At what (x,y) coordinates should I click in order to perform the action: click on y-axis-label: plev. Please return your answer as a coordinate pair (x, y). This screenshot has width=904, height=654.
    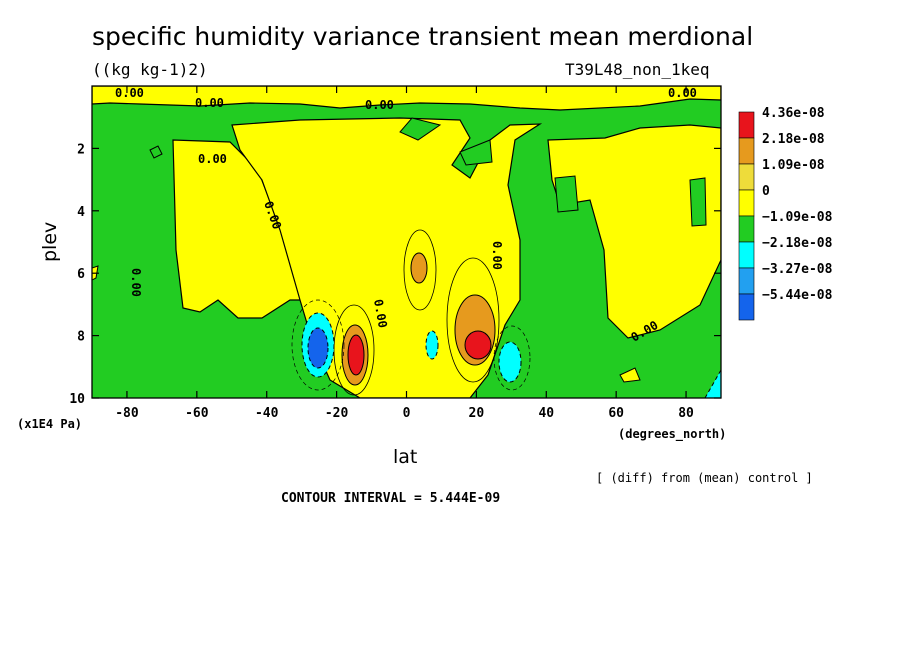
    Looking at the image, I should click on (50, 242).